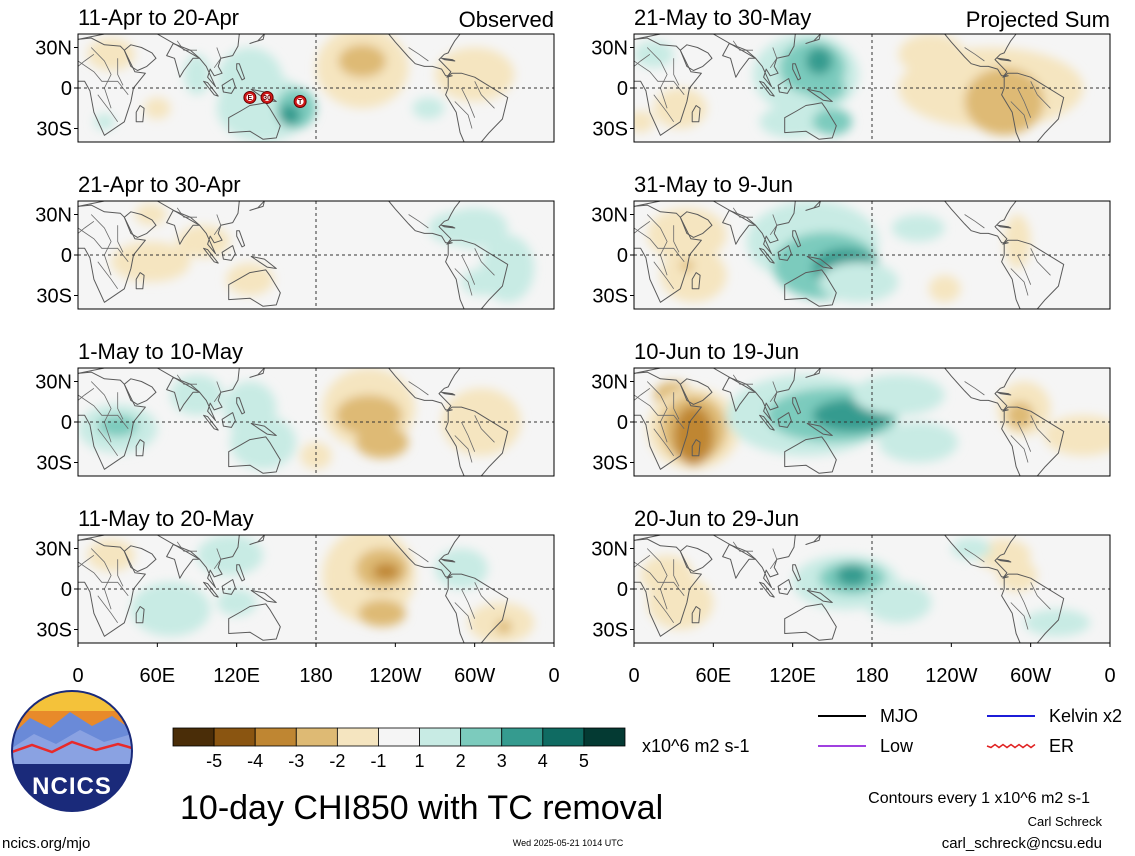 Image resolution: width=1135 pixels, height=856 pixels. I want to click on site-url: ncics.org/mjo, so click(46, 843).